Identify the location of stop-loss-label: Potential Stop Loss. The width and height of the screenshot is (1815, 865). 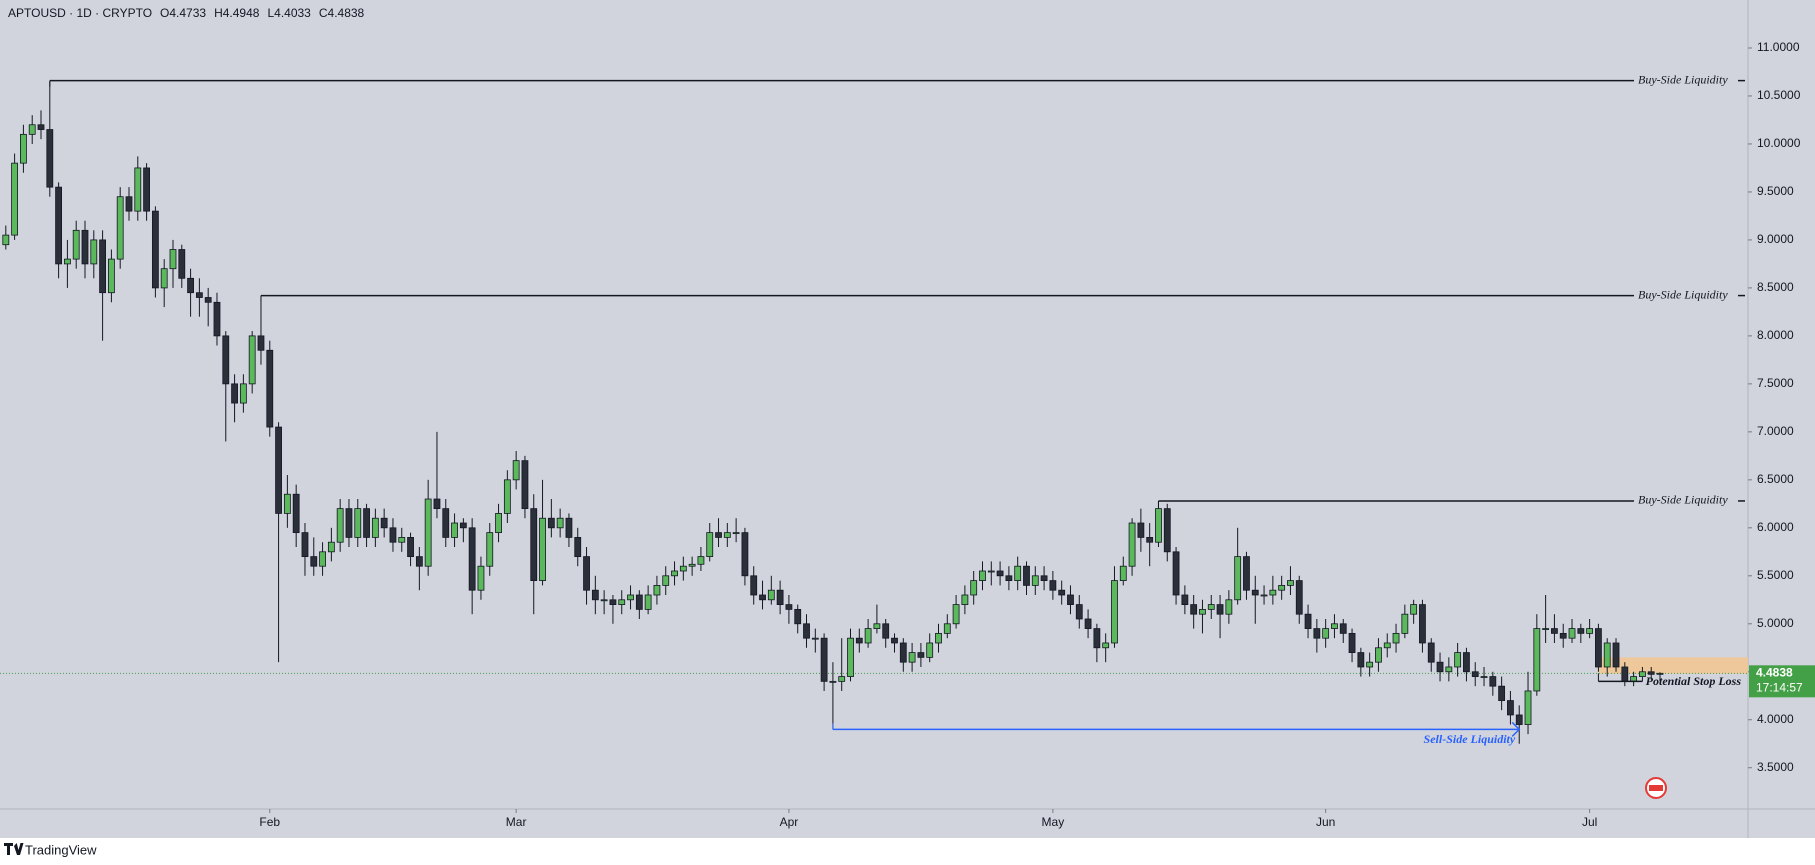
(1694, 681).